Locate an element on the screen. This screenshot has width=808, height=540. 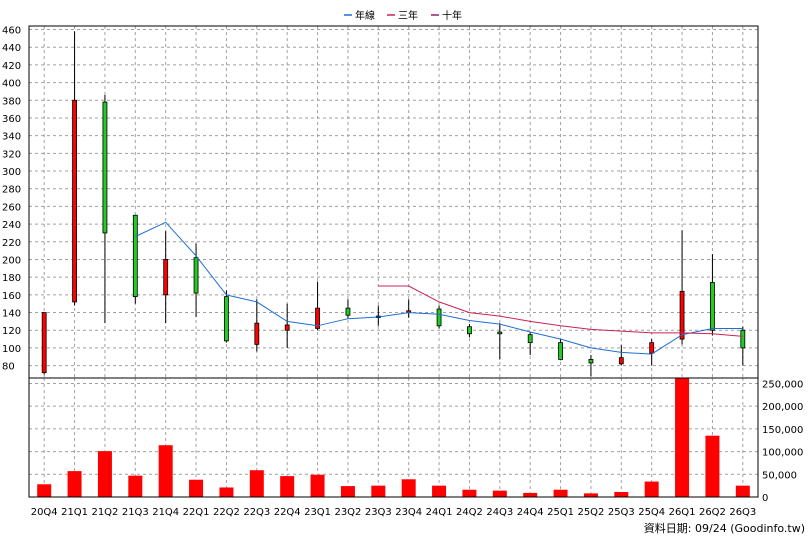
legend-label-annual: 年線 is located at coordinates (365, 15).